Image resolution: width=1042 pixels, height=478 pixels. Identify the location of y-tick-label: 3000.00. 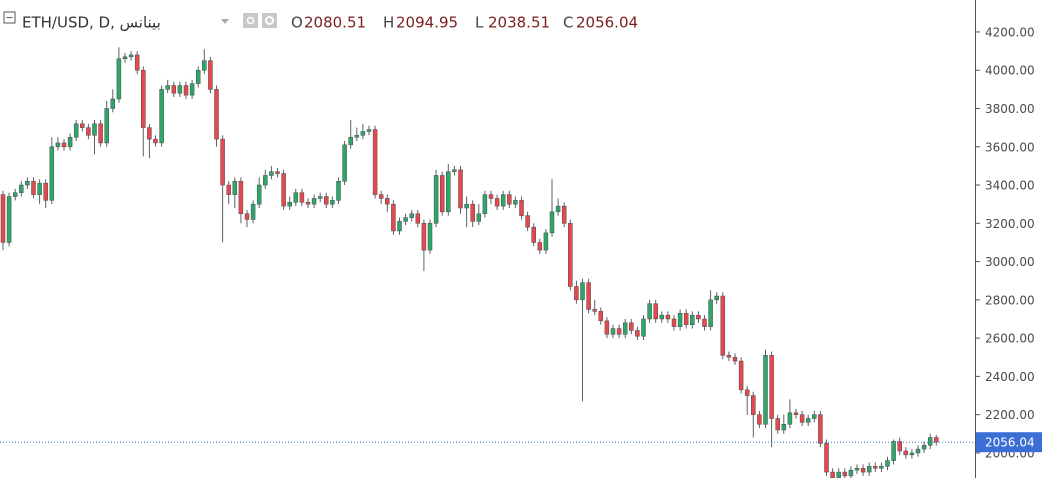
(1010, 262).